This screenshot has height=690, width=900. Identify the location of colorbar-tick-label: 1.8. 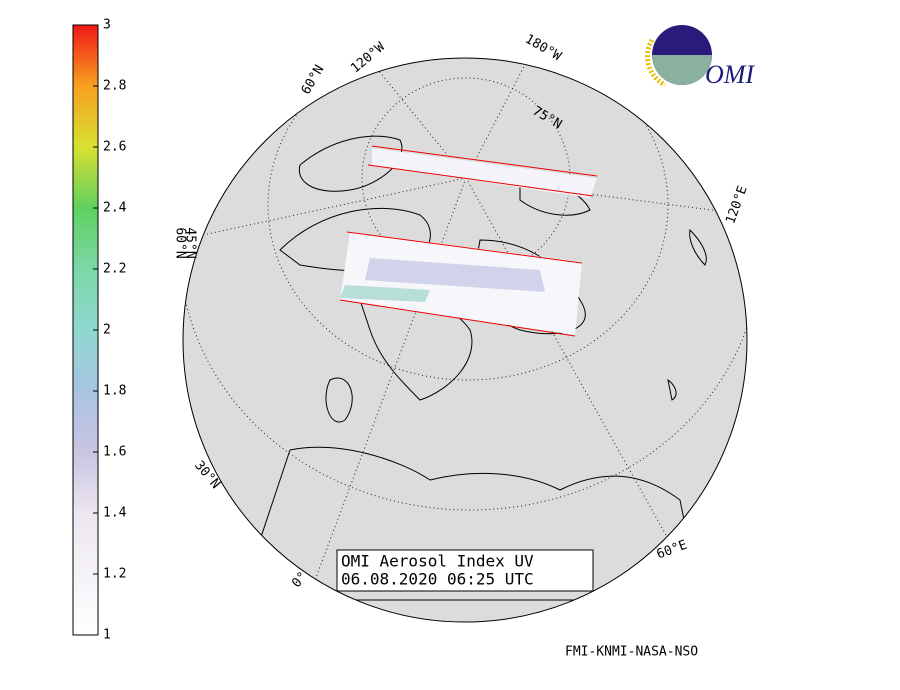
(114, 391).